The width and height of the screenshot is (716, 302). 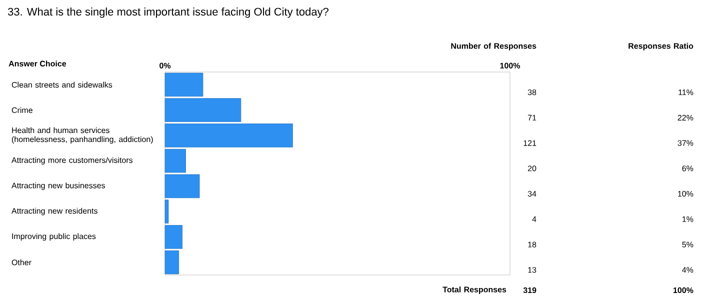 I want to click on chart-title: 33. What is the single most important issue facing Old City today?, so click(x=168, y=13).